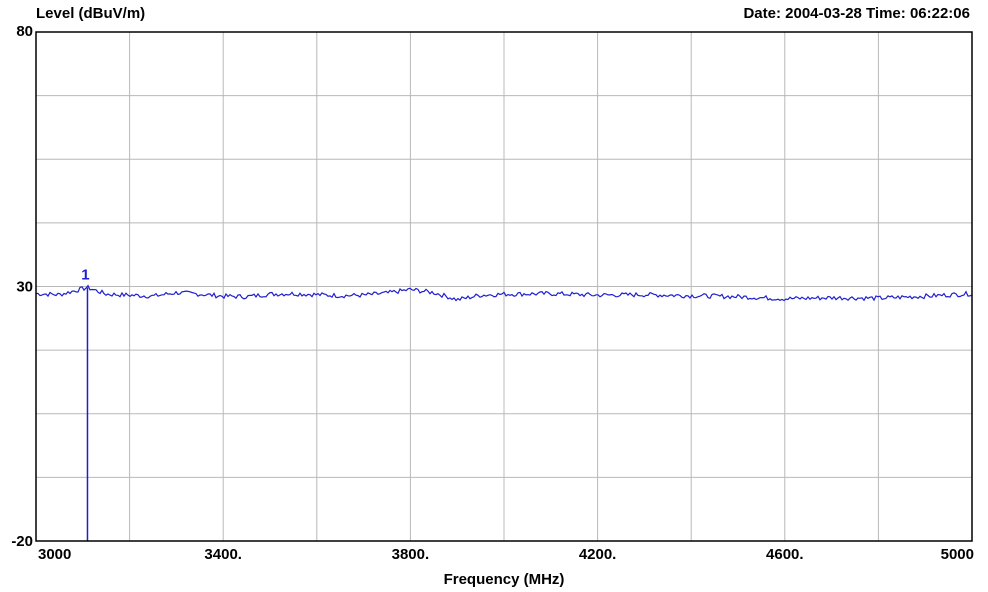 The image size is (988, 592). What do you see at coordinates (85, 404) in the screenshot?
I see `marker-layer: 1` at bounding box center [85, 404].